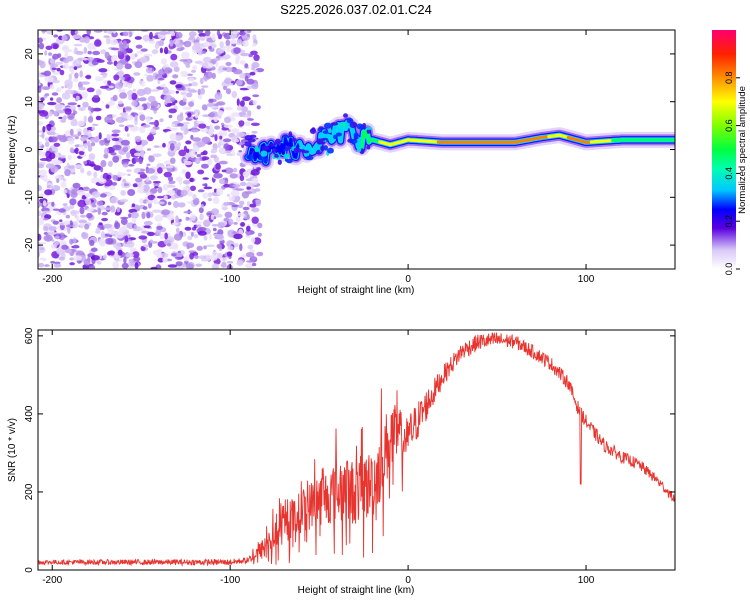 The width and height of the screenshot is (750, 600). Describe the element at coordinates (29, 149) in the screenshot. I see `spectrogram-y-tick-label: 0` at that location.